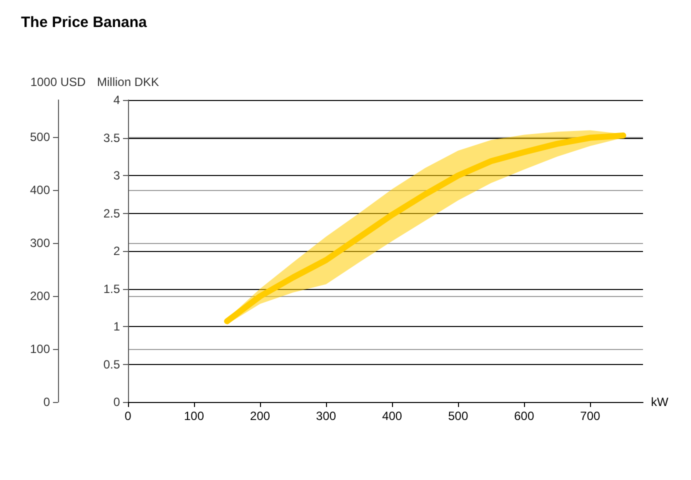 The height and width of the screenshot is (480, 691). What do you see at coordinates (128, 82) in the screenshot?
I see `y-axis-title: Million DKK` at bounding box center [128, 82].